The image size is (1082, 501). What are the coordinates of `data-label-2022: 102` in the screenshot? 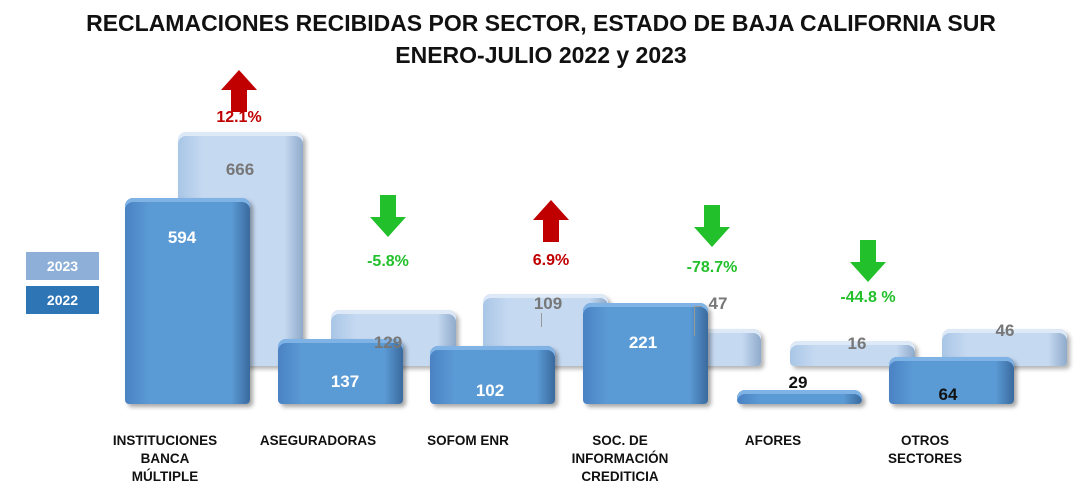 It's located at (490, 390).